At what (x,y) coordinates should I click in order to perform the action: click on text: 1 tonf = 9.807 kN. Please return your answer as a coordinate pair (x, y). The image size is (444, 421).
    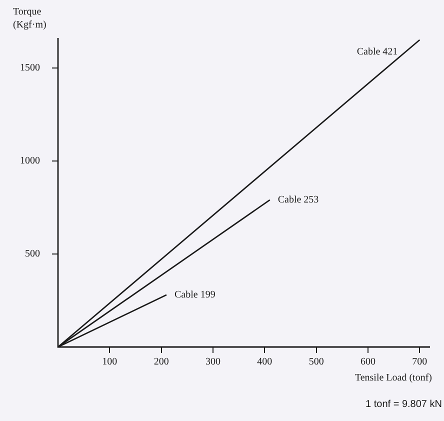
    Looking at the image, I should click on (404, 404).